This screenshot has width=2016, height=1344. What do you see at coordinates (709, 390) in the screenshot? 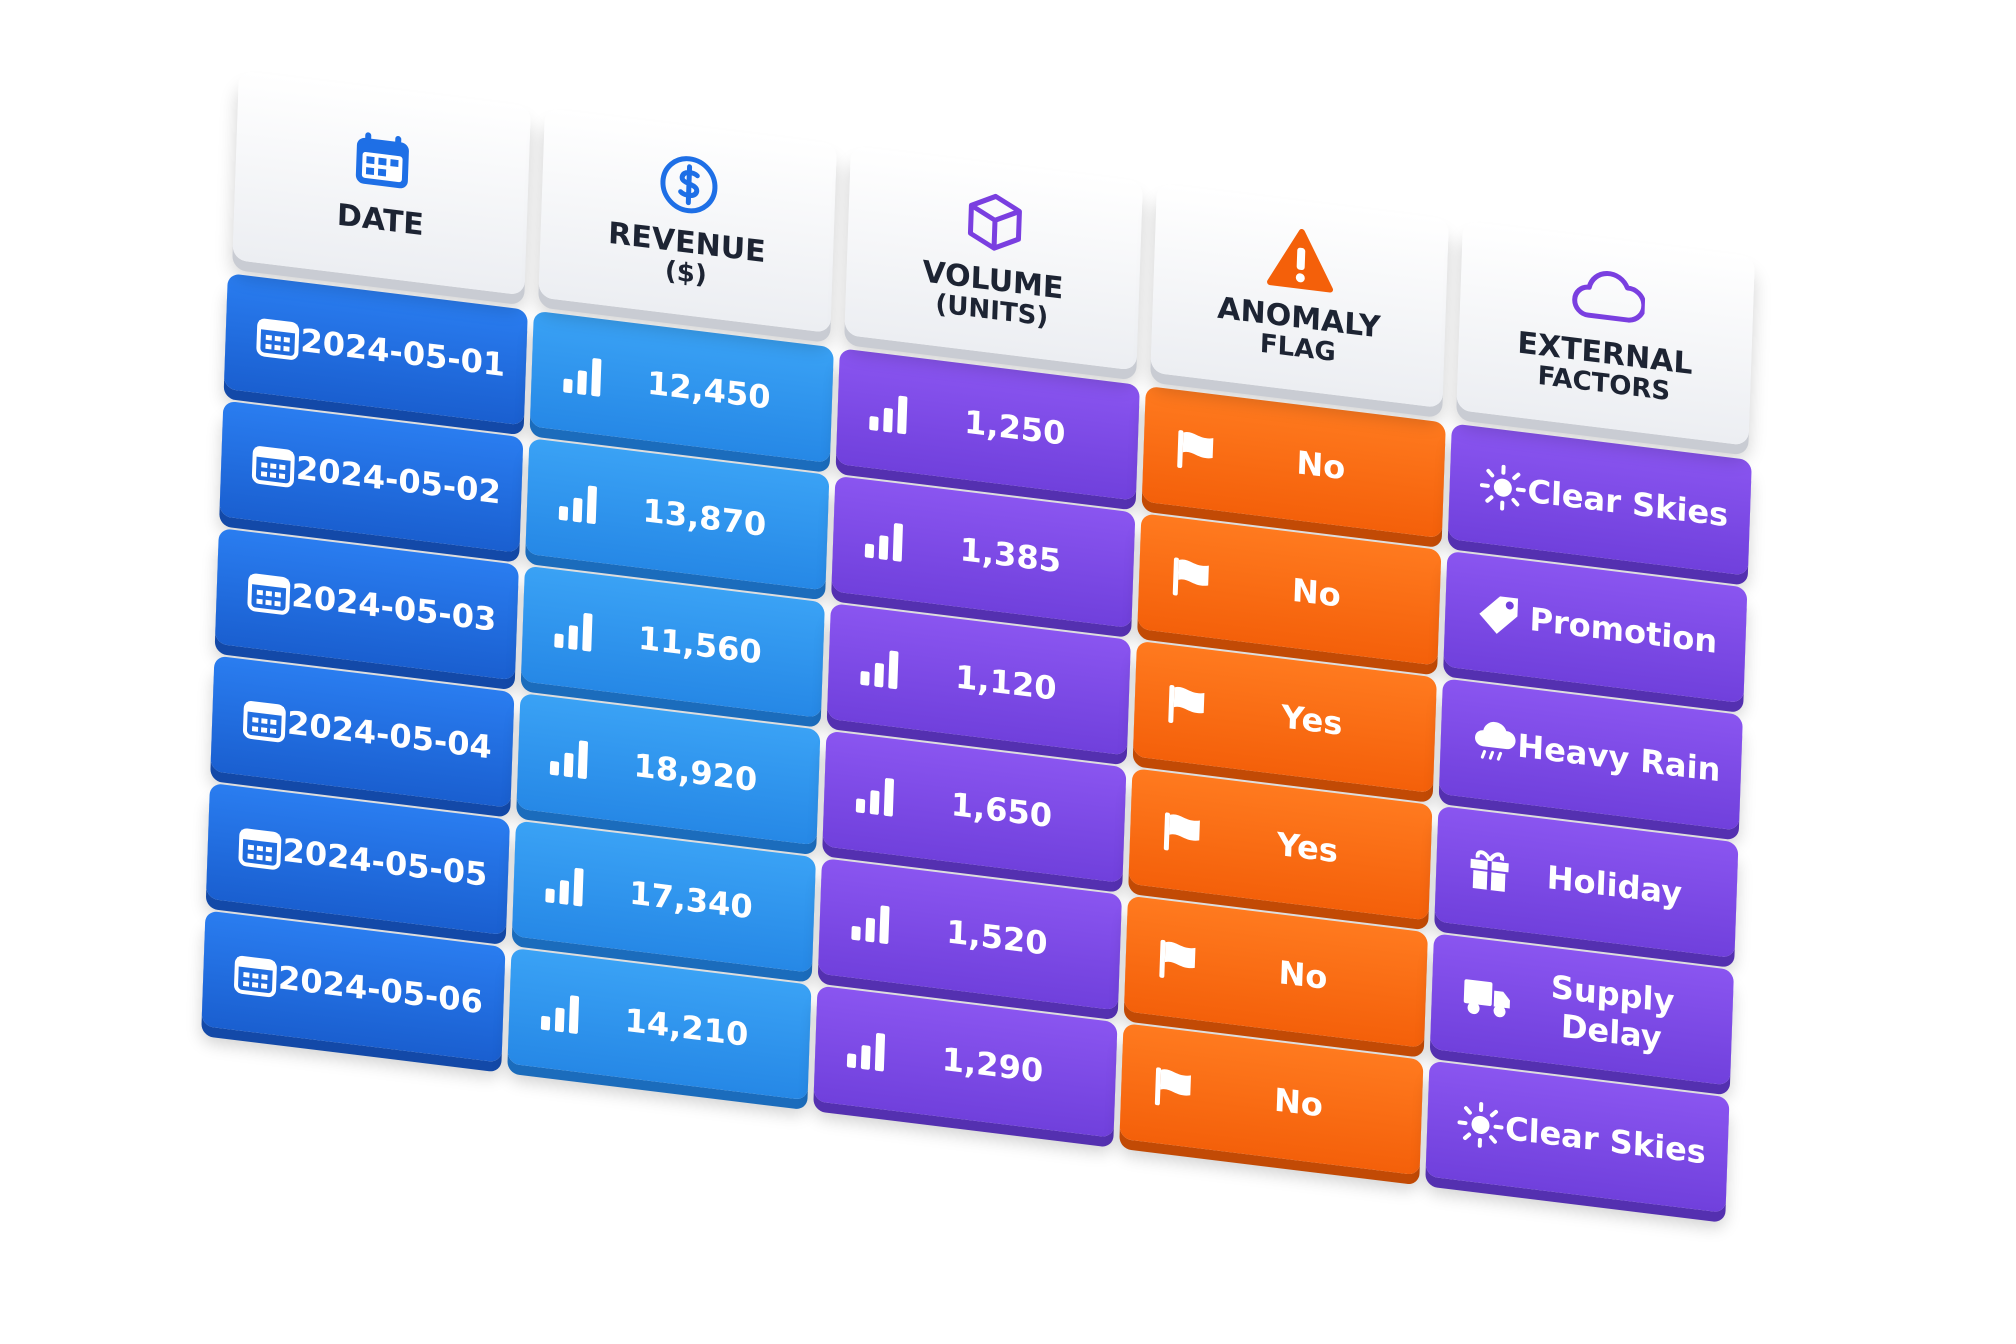
I see `cell-text: 12,450` at bounding box center [709, 390].